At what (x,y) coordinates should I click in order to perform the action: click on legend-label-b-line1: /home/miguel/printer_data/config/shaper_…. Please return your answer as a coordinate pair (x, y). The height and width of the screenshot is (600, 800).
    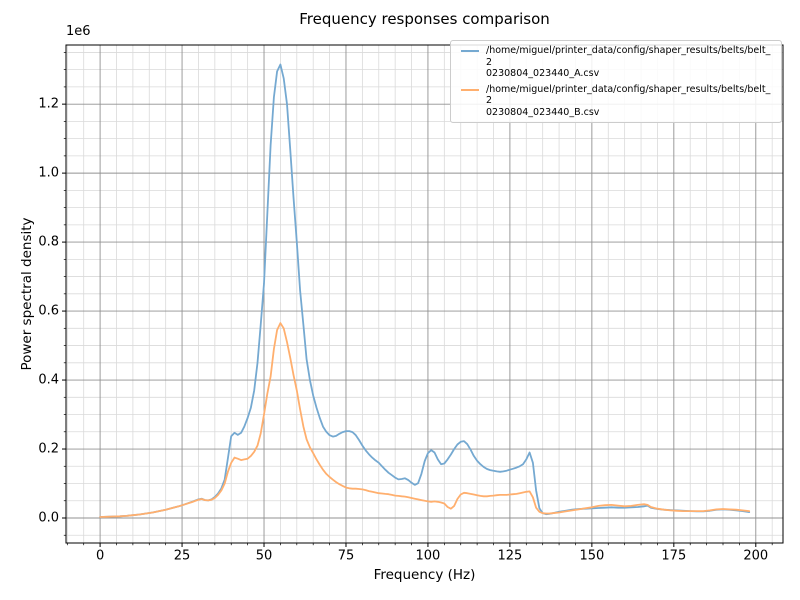
    Looking at the image, I should click on (628, 95).